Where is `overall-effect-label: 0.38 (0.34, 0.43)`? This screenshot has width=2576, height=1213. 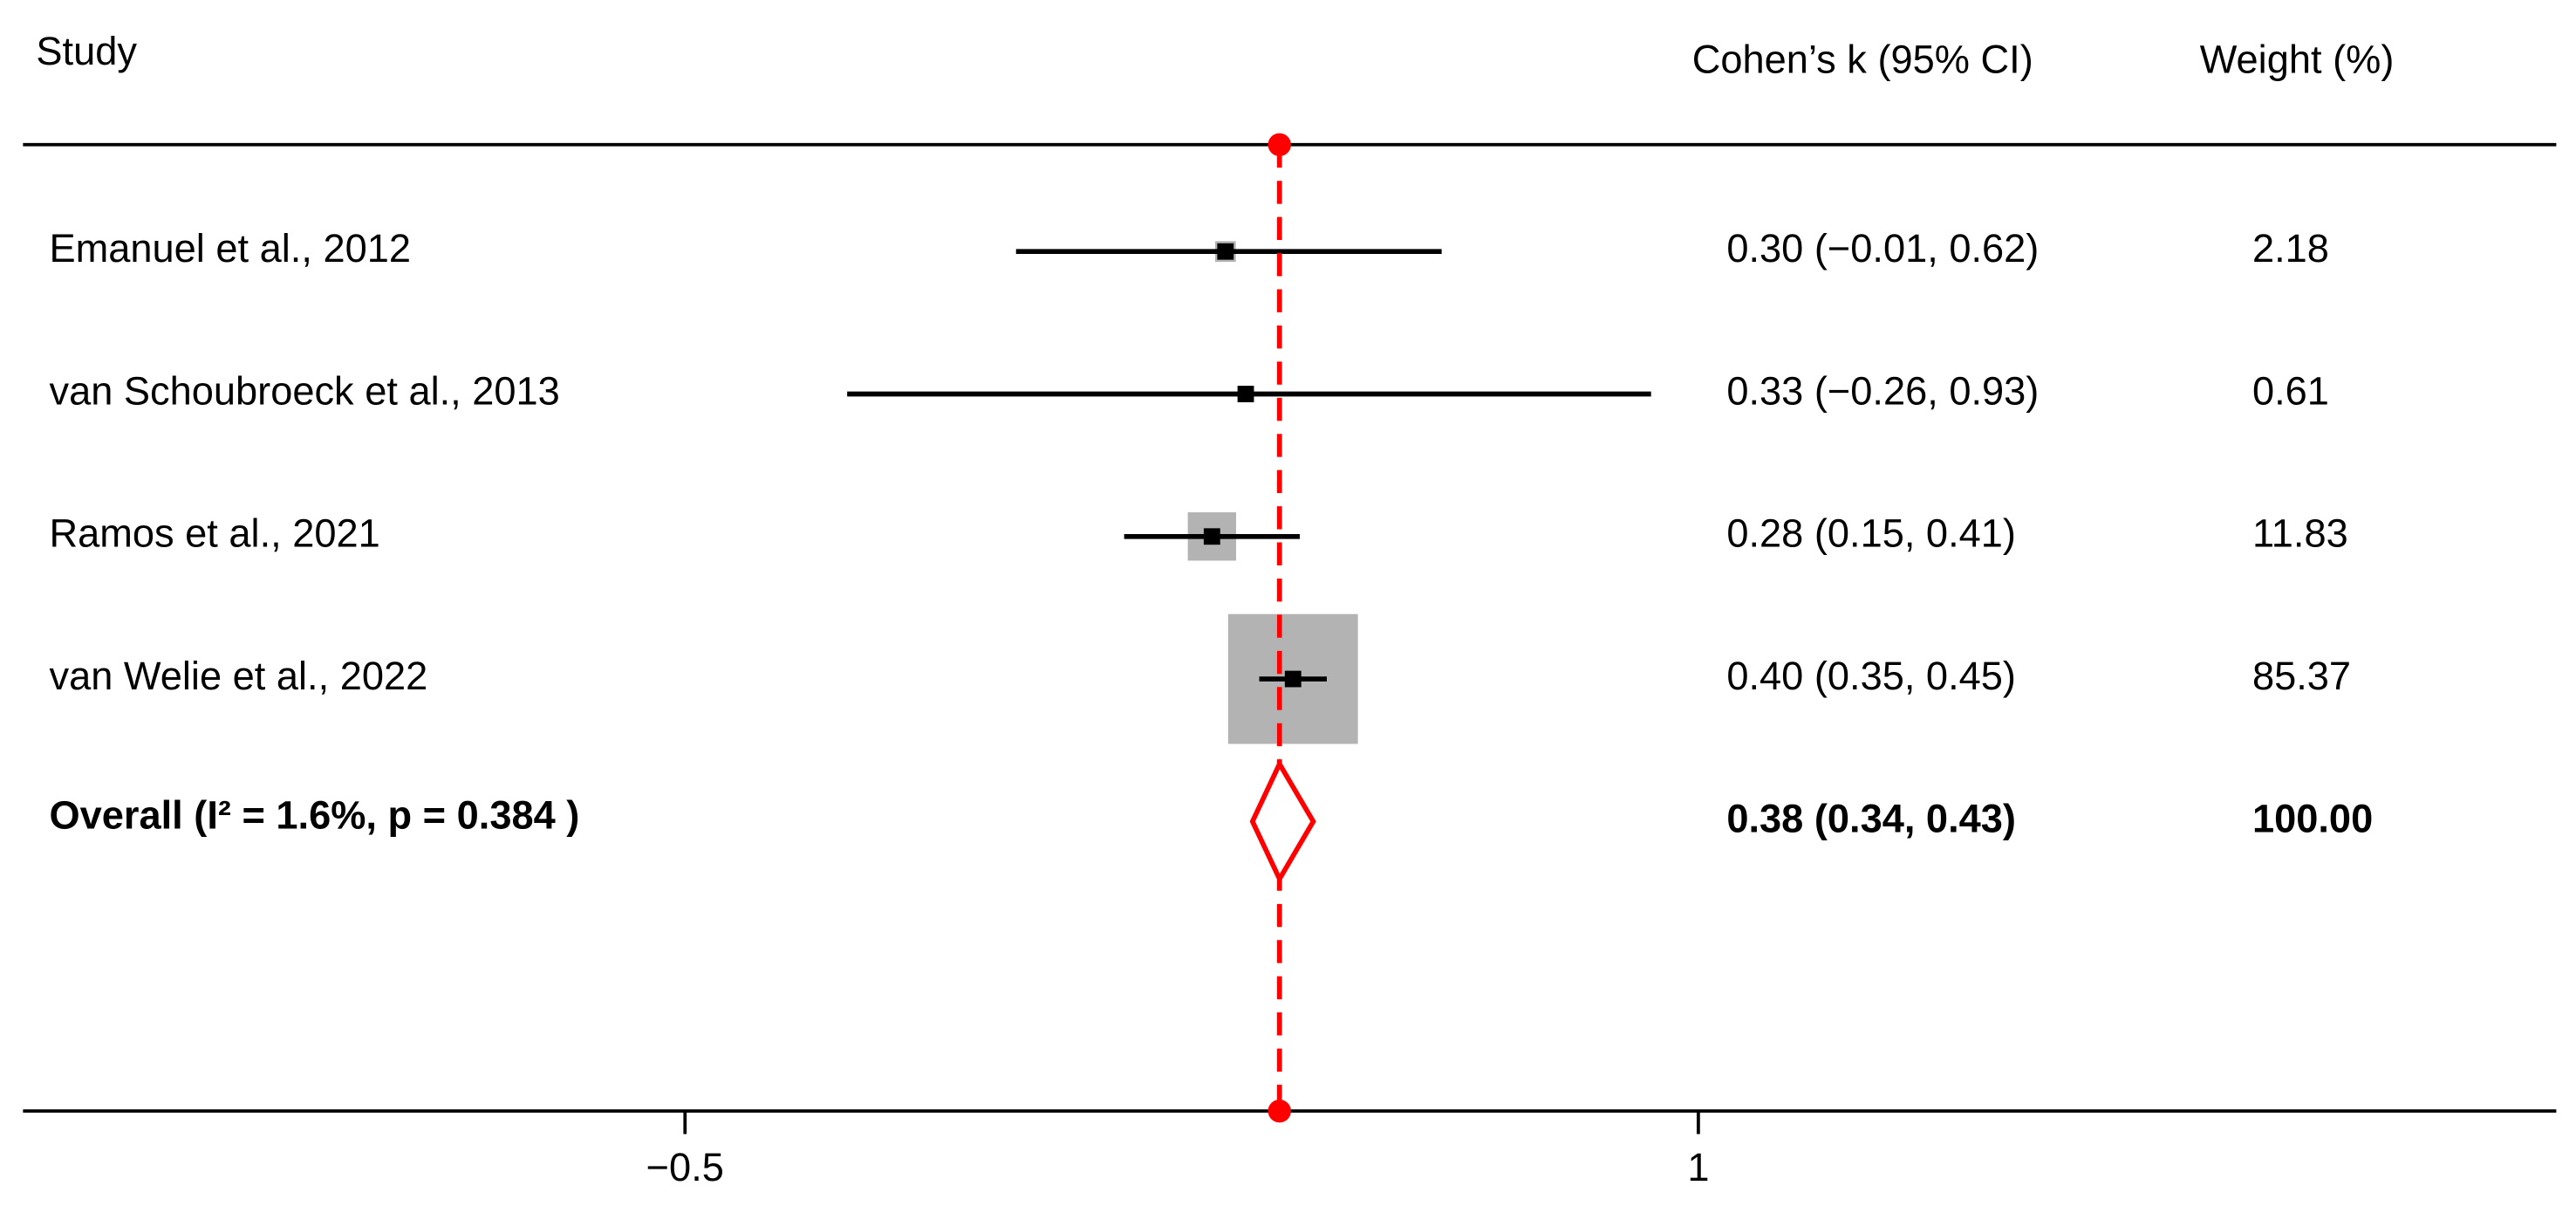 overall-effect-label: 0.38 (0.34, 0.43) is located at coordinates (1871, 818).